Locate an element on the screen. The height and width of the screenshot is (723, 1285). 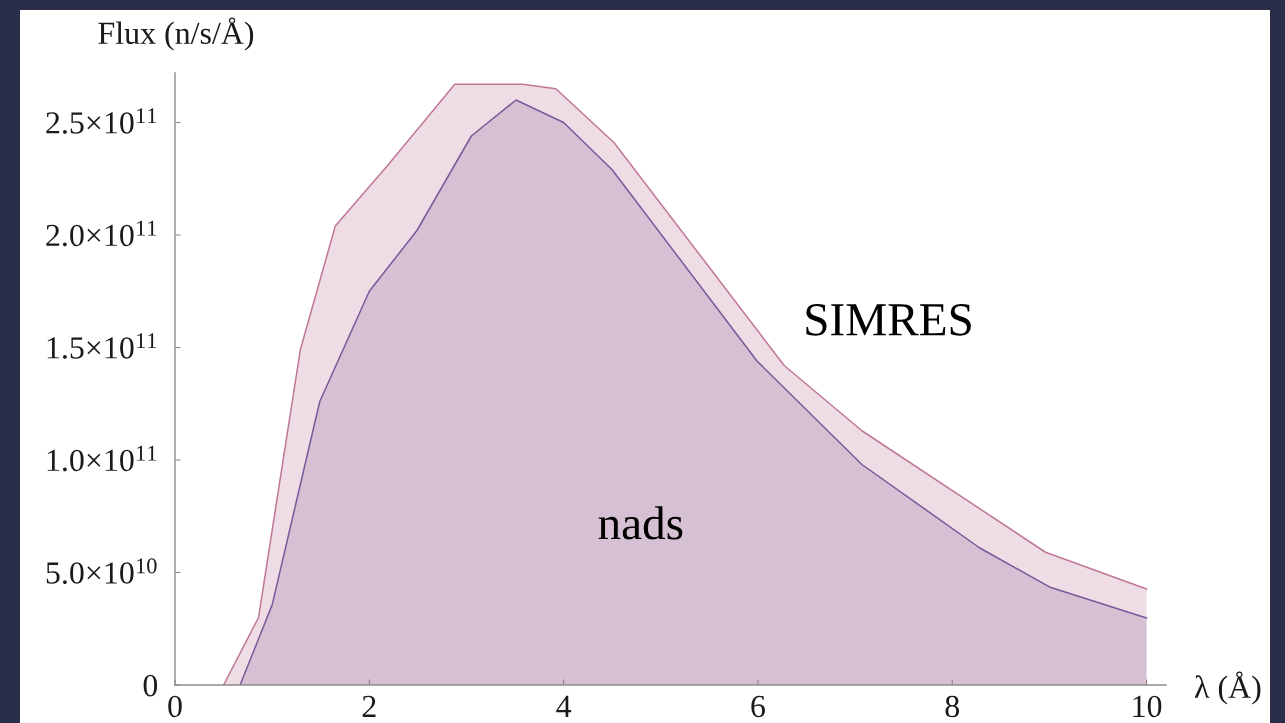
x-tick-label: 10 is located at coordinates (1147, 706).